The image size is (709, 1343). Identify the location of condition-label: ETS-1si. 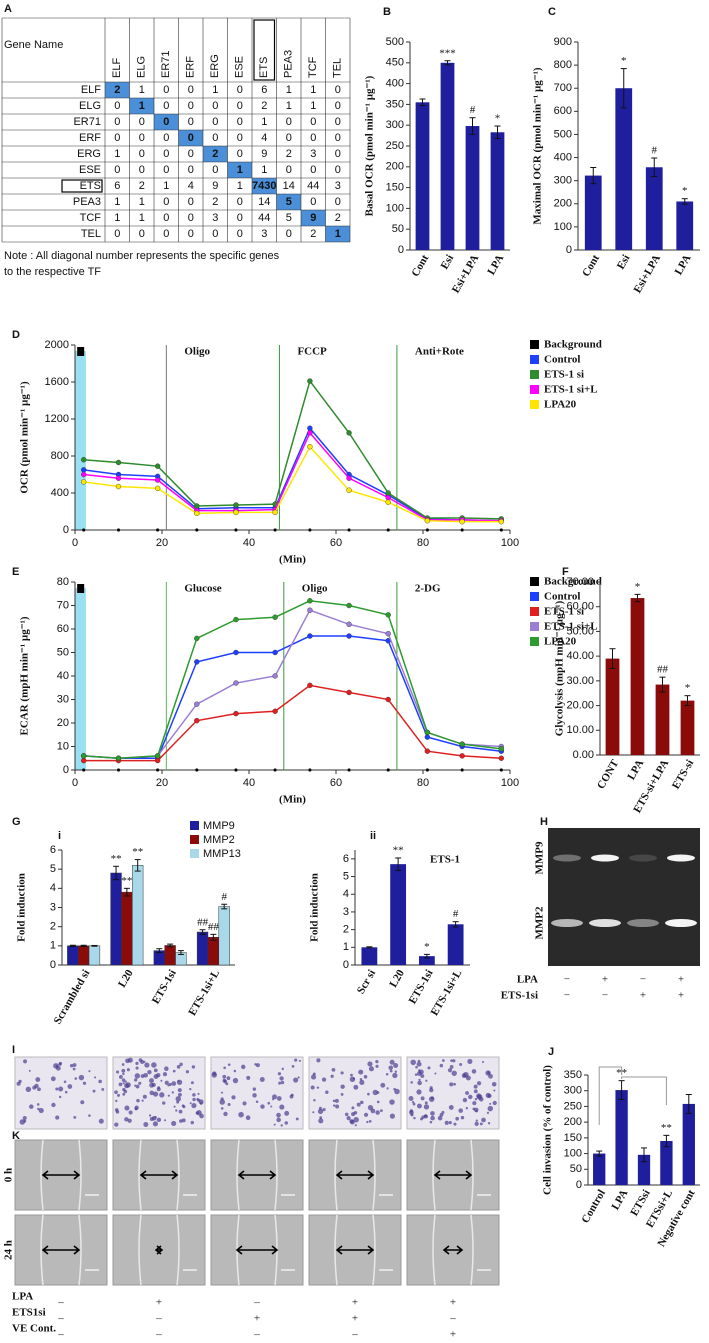
(519, 996).